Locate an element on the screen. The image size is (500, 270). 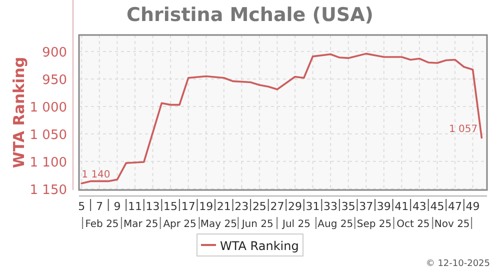
y-tick-label: 1 150 is located at coordinates (48, 190).